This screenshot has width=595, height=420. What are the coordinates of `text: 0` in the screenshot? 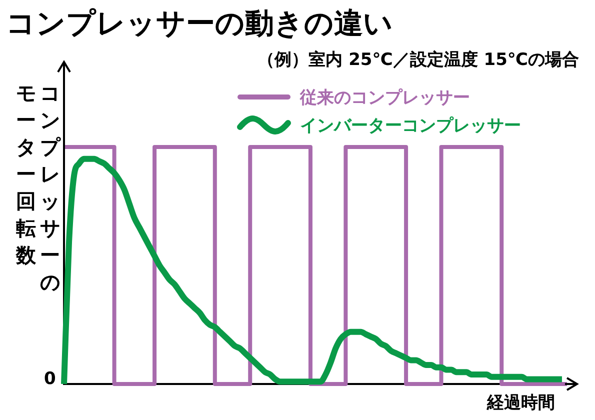 It's located at (50, 379).